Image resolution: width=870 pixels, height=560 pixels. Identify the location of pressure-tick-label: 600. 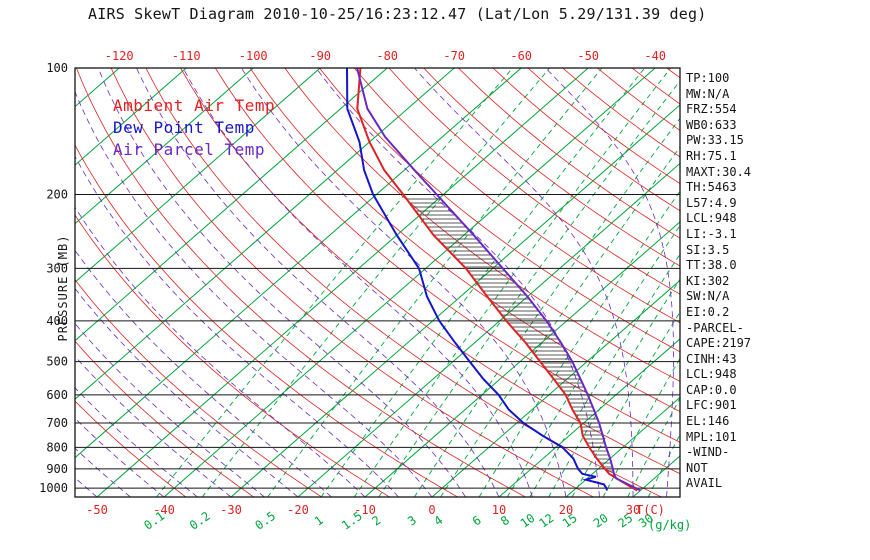
(57, 395).